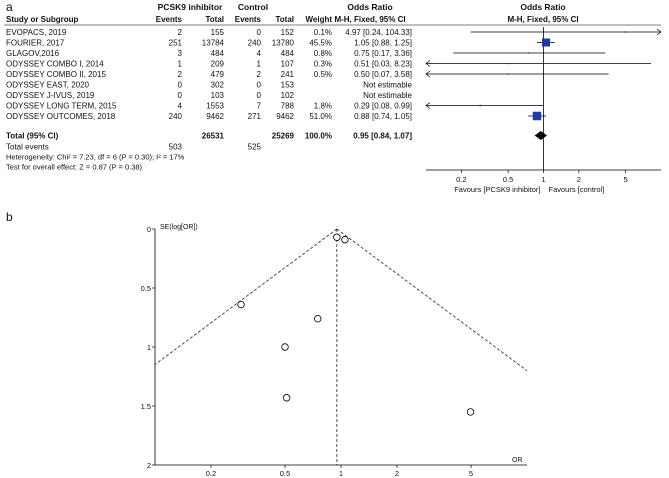 This screenshot has height=478, width=669. I want to click on study-name: ODYSSEY J-IVUS, 2019, so click(50, 95).